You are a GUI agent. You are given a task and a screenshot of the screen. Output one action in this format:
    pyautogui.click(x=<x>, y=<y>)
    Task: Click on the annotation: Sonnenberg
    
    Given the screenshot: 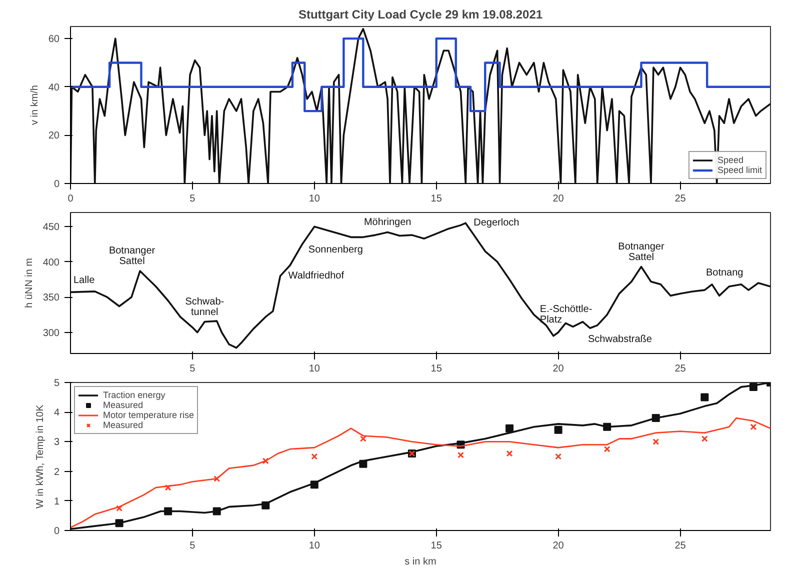 What is the action you would take?
    pyautogui.click(x=335, y=250)
    